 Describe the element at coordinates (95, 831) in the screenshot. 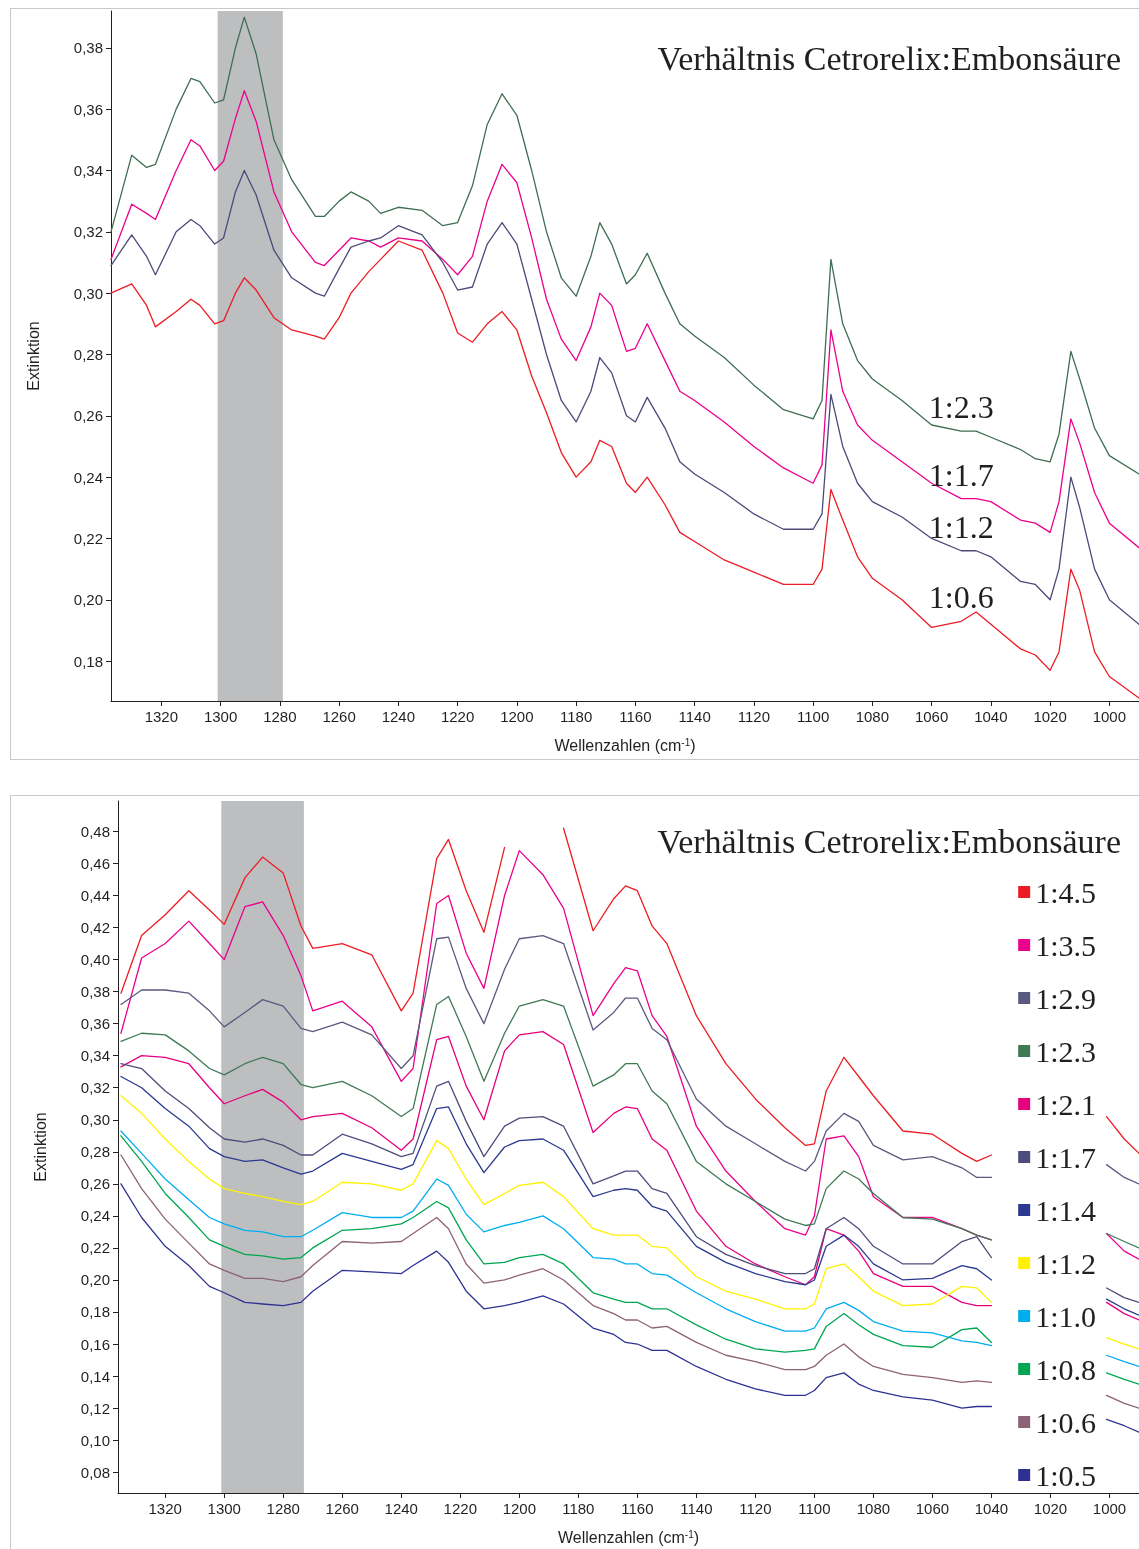

I see `y-tick-label: 0,48` at that location.